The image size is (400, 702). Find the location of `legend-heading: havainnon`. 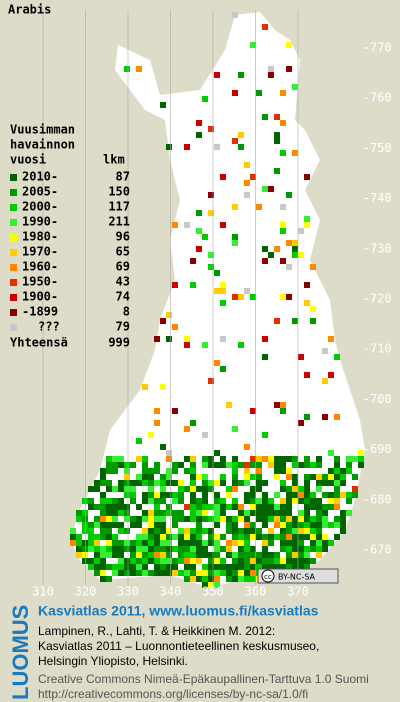

legend-heading: havainnon is located at coordinates (42, 145).